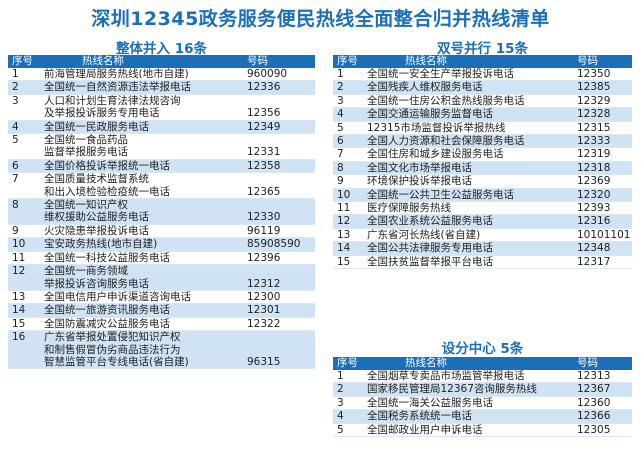 This screenshot has height=469, width=641. What do you see at coordinates (107, 191) in the screenshot?
I see `hotline-name-line: 和出入境检验检疫统一电话` at bounding box center [107, 191].